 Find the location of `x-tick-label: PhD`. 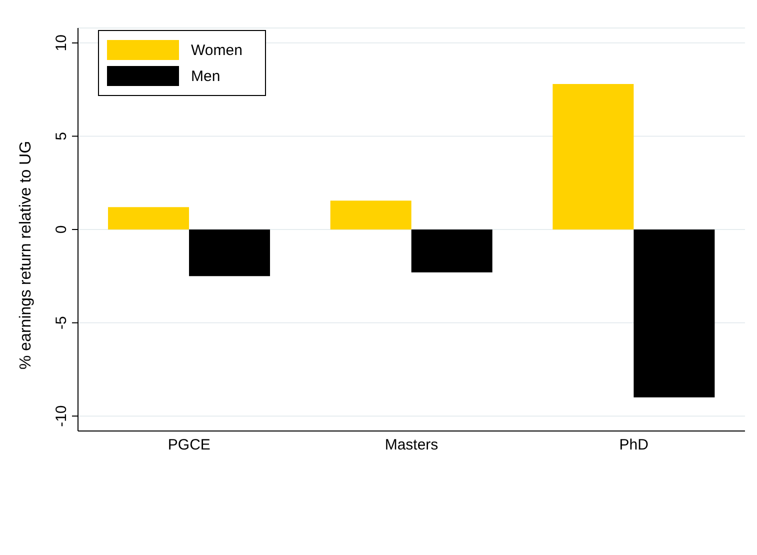

x-tick-label: PhD is located at coordinates (634, 445).